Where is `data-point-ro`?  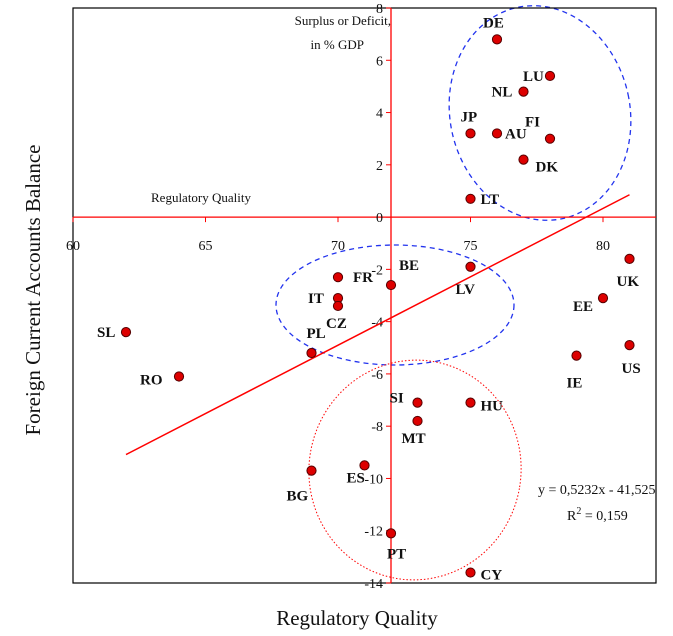 data-point-ro is located at coordinates (179, 376).